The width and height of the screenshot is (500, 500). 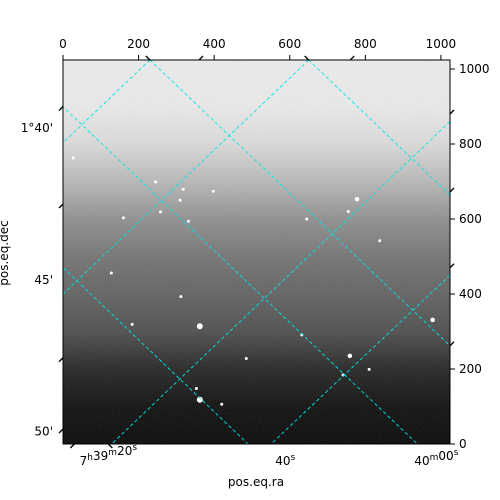 I want to click on pixel-x-tick-label-1000: 1000, so click(x=441, y=44).